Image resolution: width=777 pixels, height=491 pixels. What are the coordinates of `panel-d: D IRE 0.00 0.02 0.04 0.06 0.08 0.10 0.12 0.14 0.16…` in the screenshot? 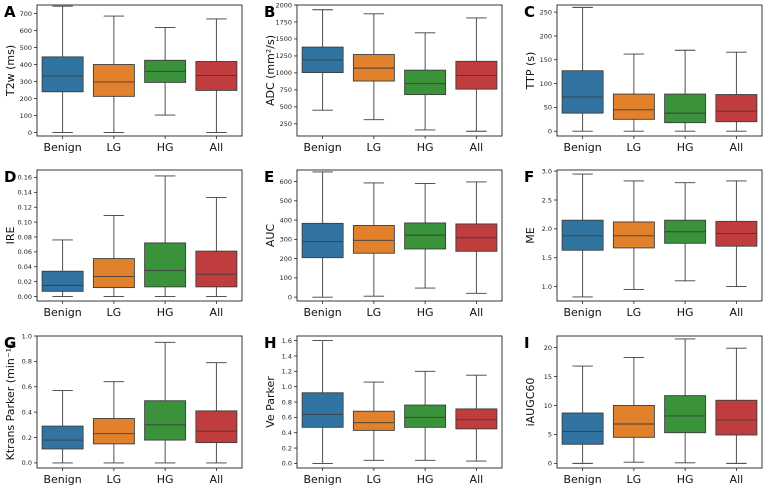 It's located at (123, 243).